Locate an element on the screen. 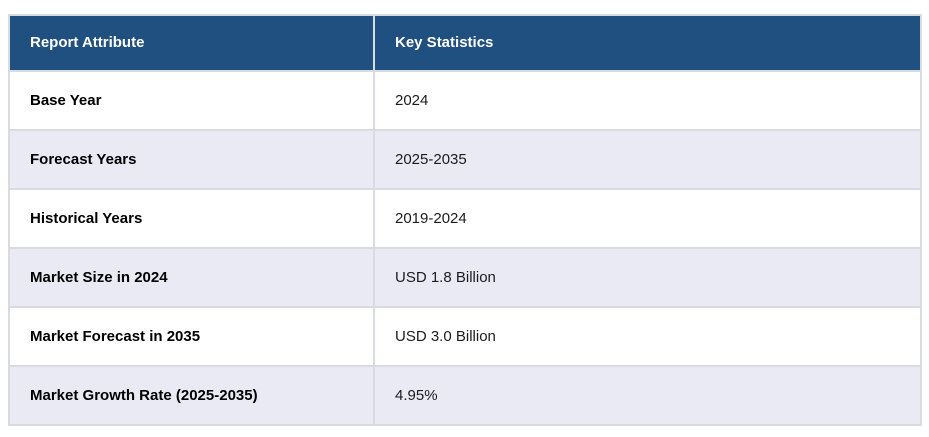 This screenshot has height=437, width=929. attribute-cell: Market Forecast in 2035 is located at coordinates (191, 336).